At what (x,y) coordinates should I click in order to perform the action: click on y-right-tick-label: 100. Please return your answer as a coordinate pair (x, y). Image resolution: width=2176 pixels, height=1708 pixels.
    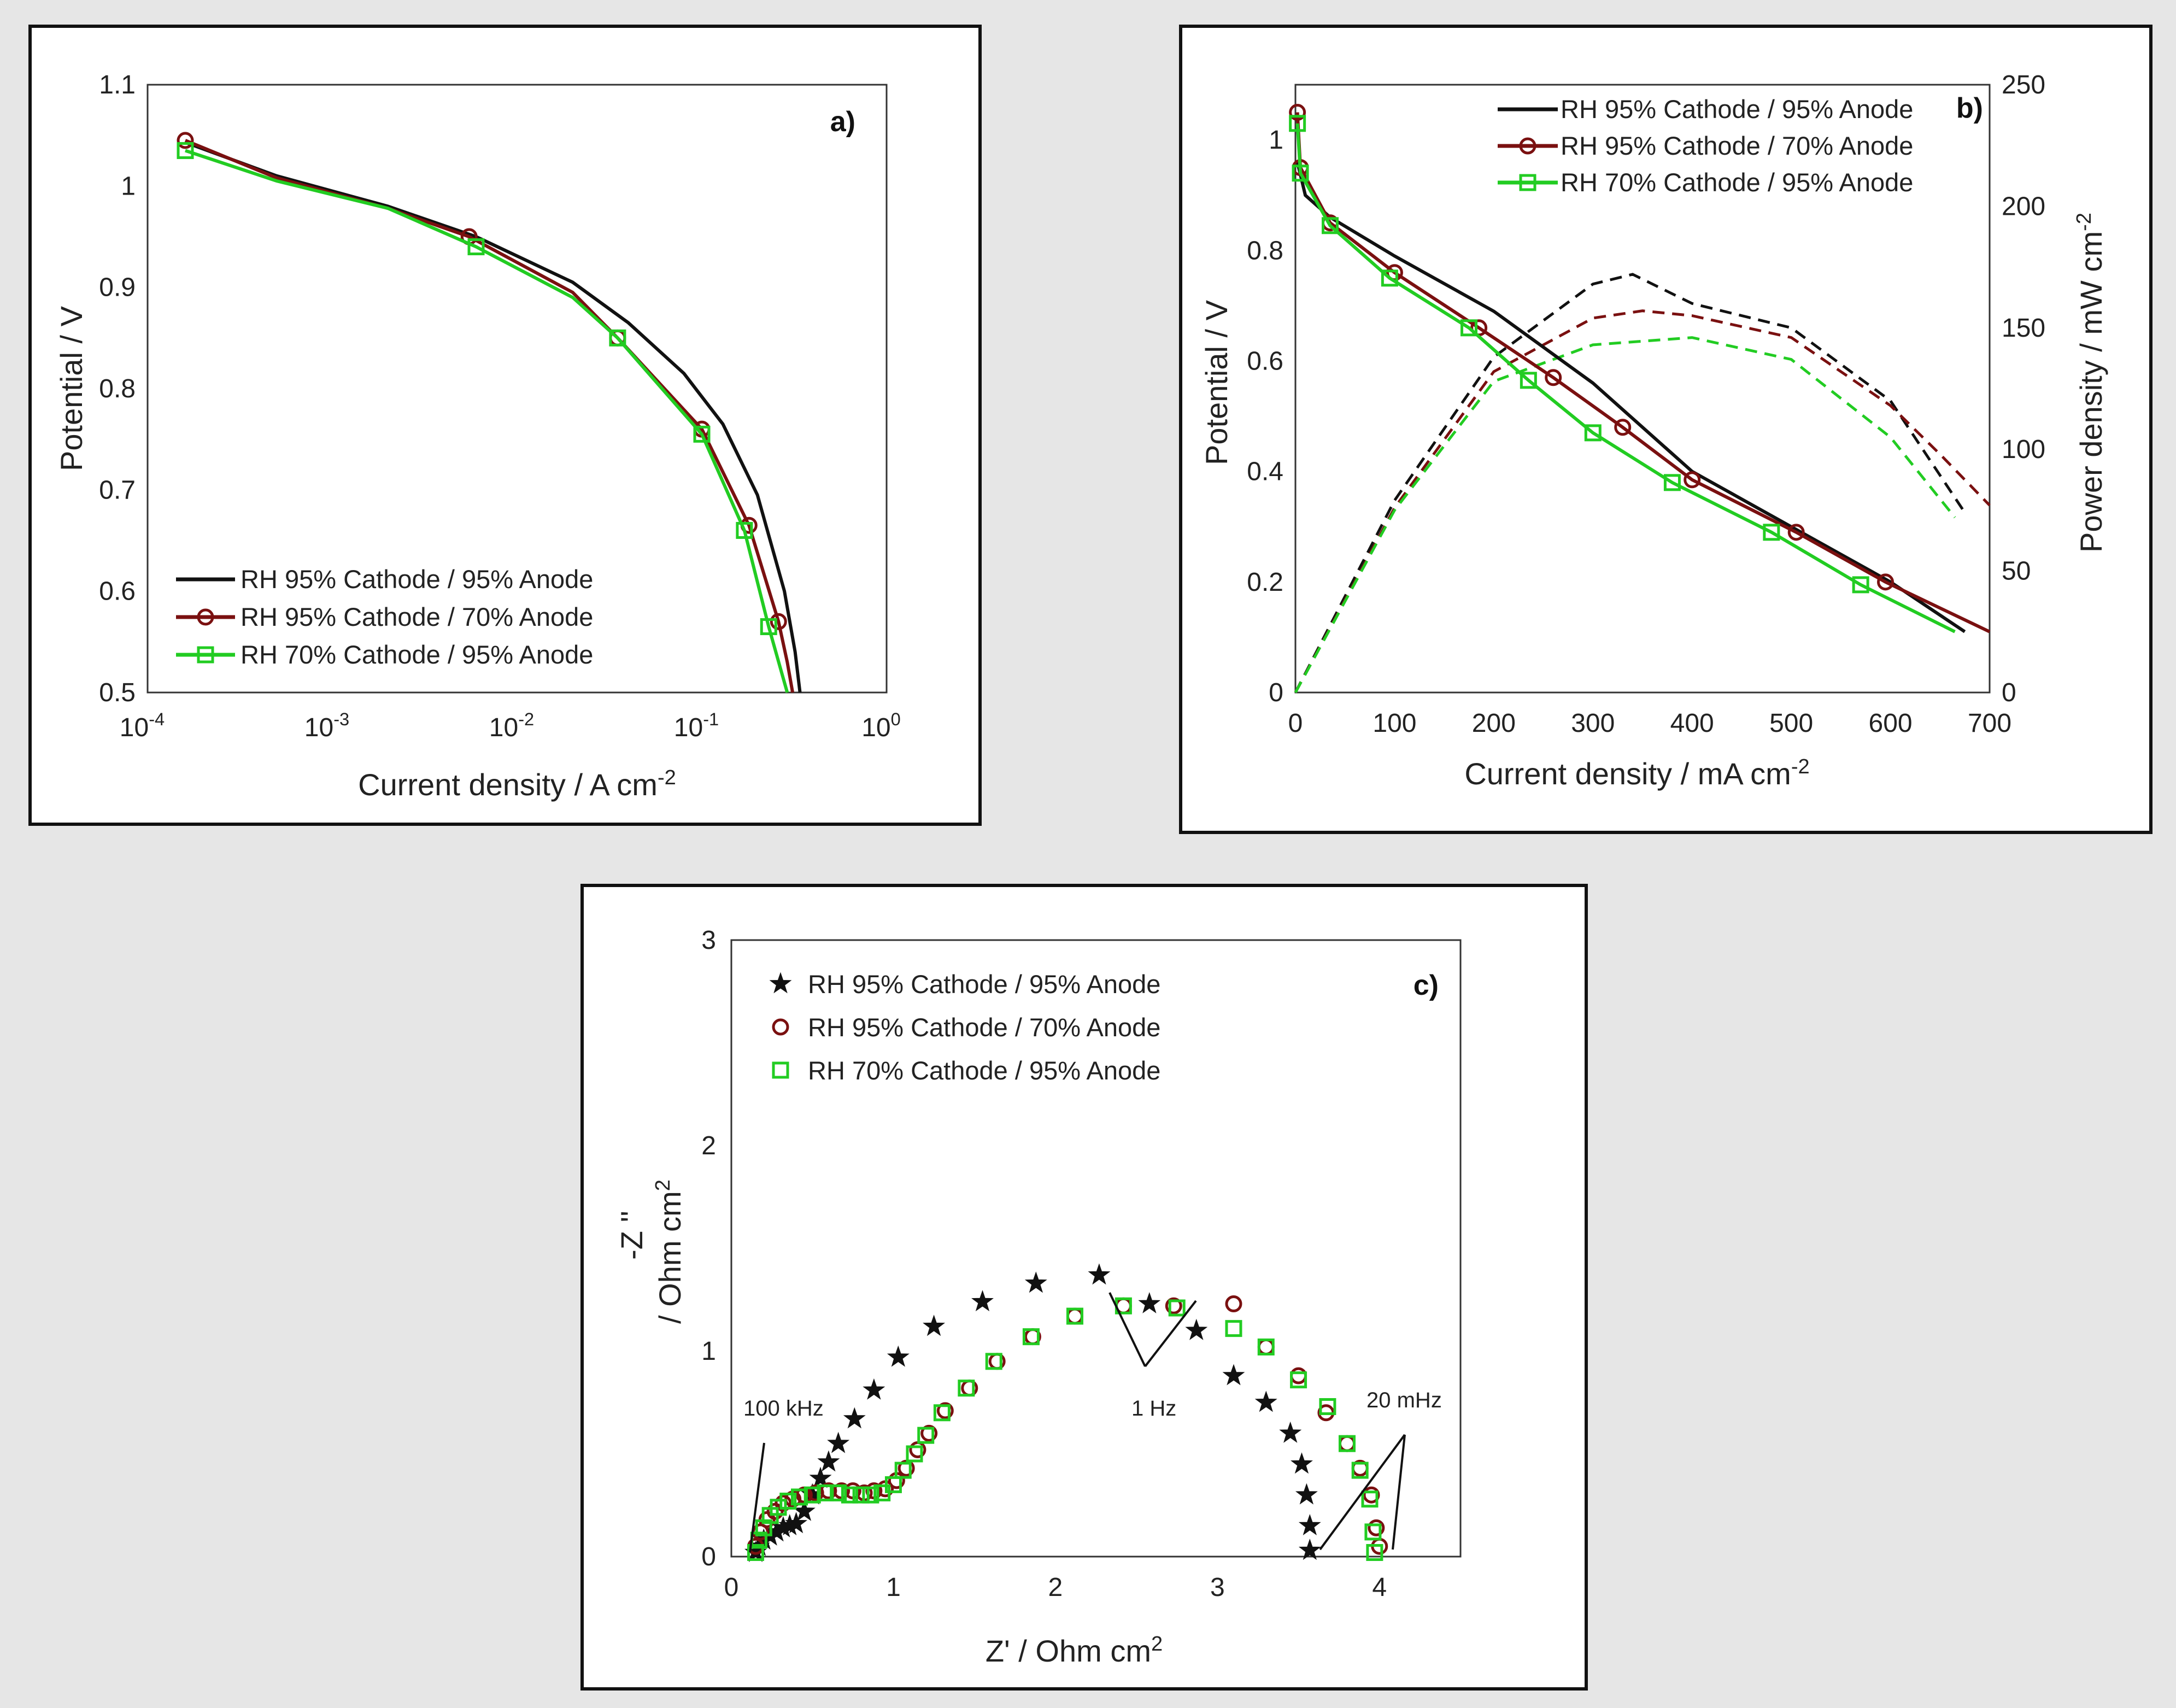
    Looking at the image, I should click on (2024, 450).